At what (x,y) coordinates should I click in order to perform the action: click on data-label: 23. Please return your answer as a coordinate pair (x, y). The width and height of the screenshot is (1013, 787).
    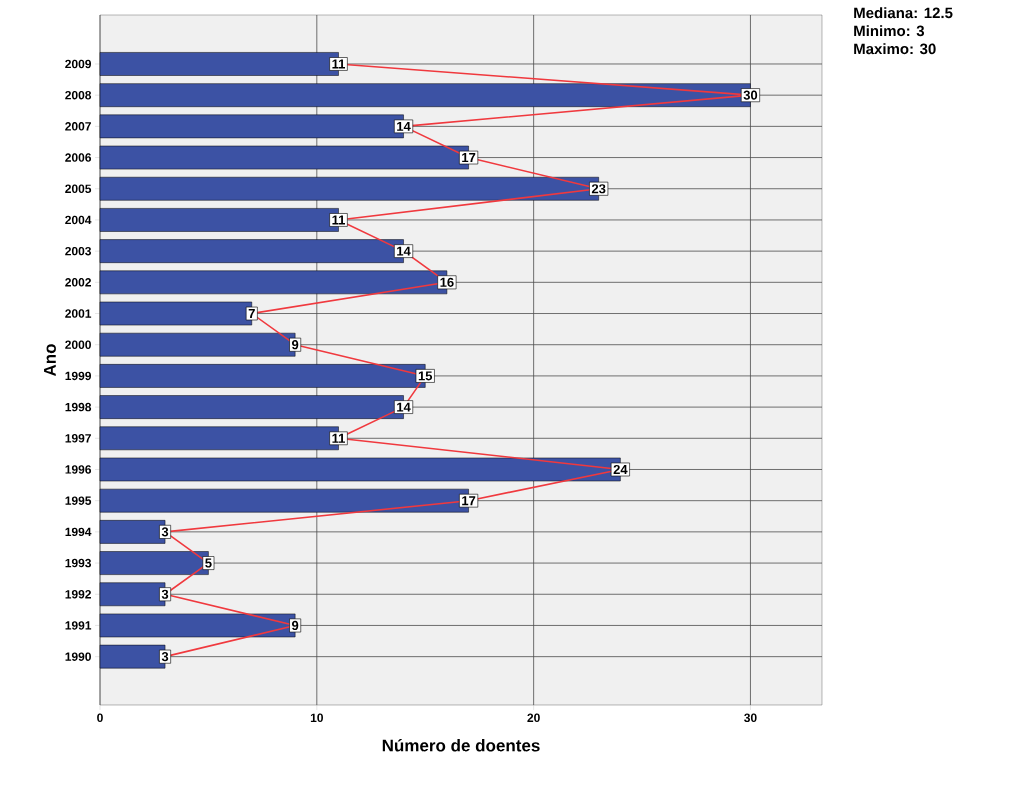
    Looking at the image, I should click on (598, 189).